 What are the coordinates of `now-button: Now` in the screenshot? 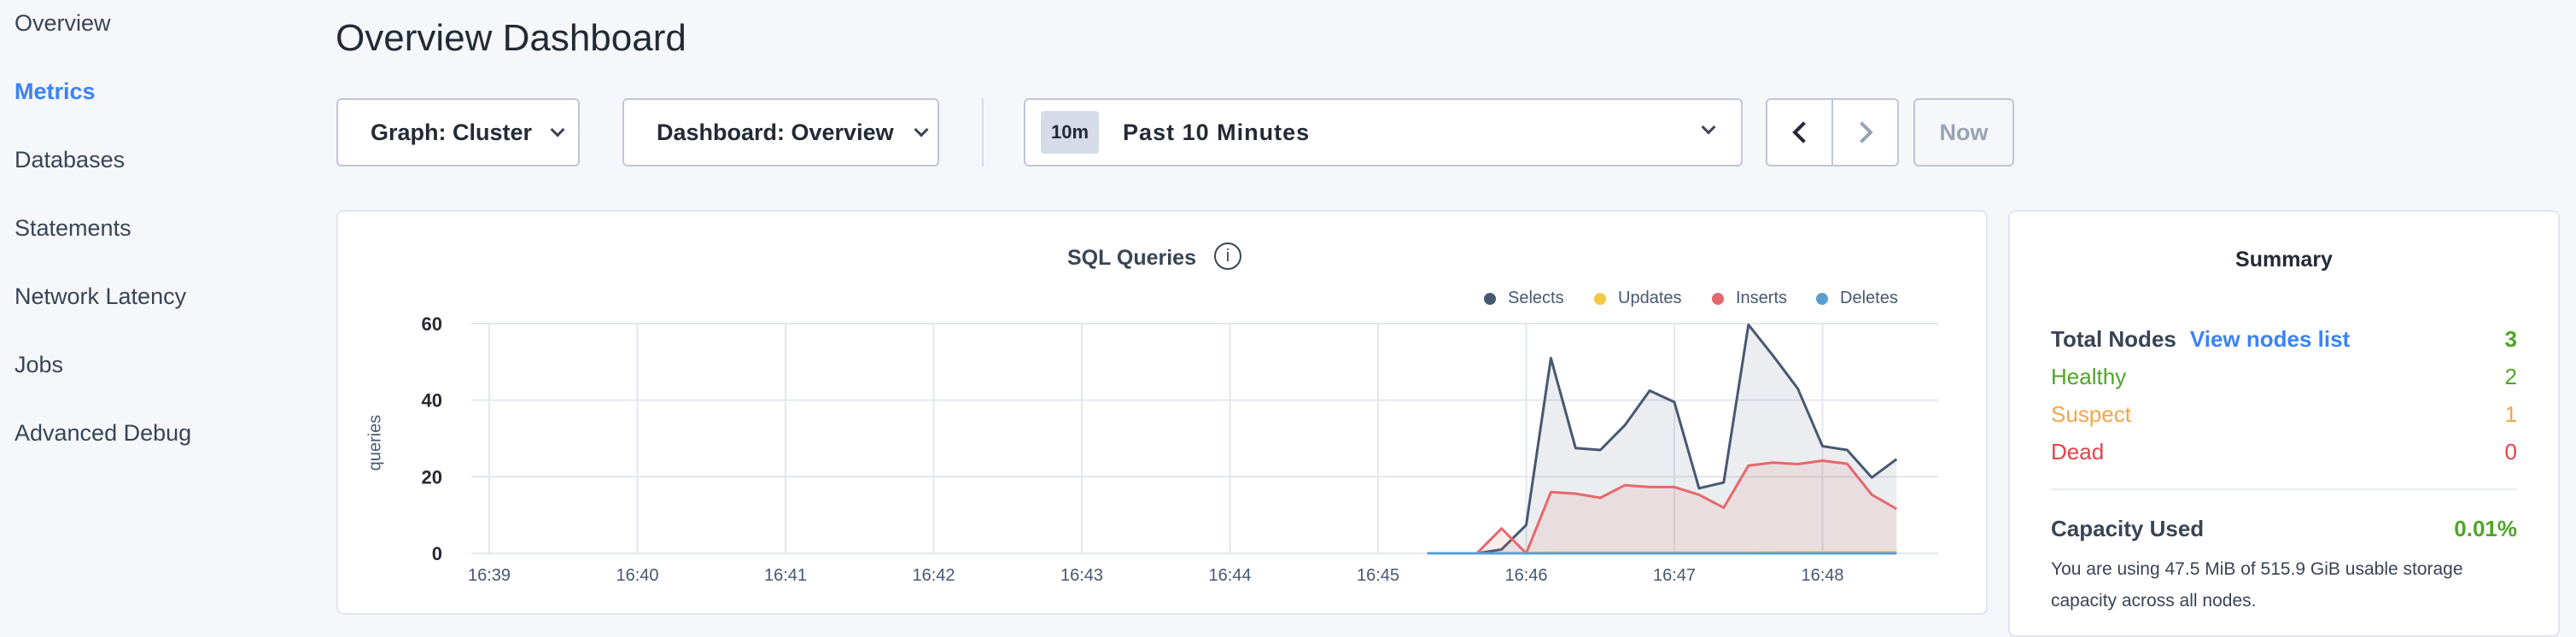 It's located at (1963, 132).